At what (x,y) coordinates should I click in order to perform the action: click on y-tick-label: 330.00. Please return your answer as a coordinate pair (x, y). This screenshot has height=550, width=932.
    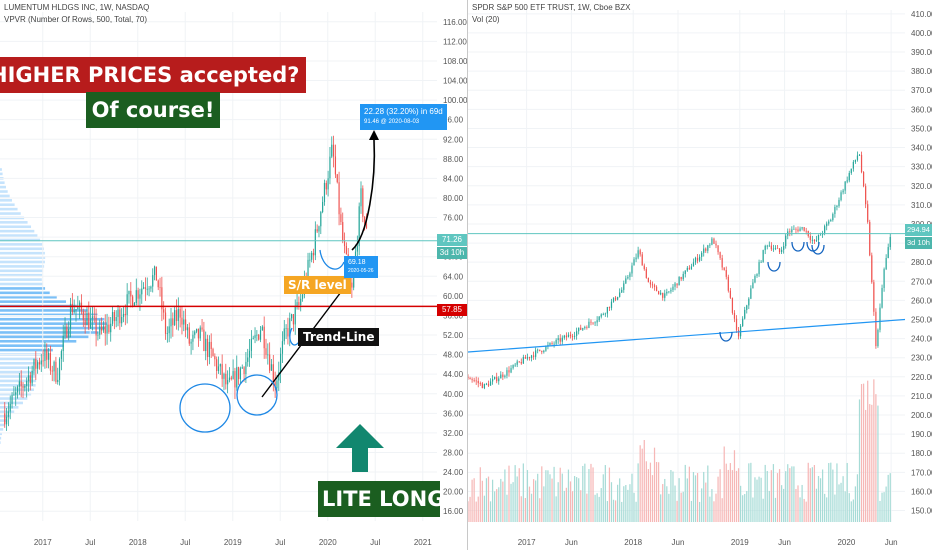
    Looking at the image, I should click on (921, 167).